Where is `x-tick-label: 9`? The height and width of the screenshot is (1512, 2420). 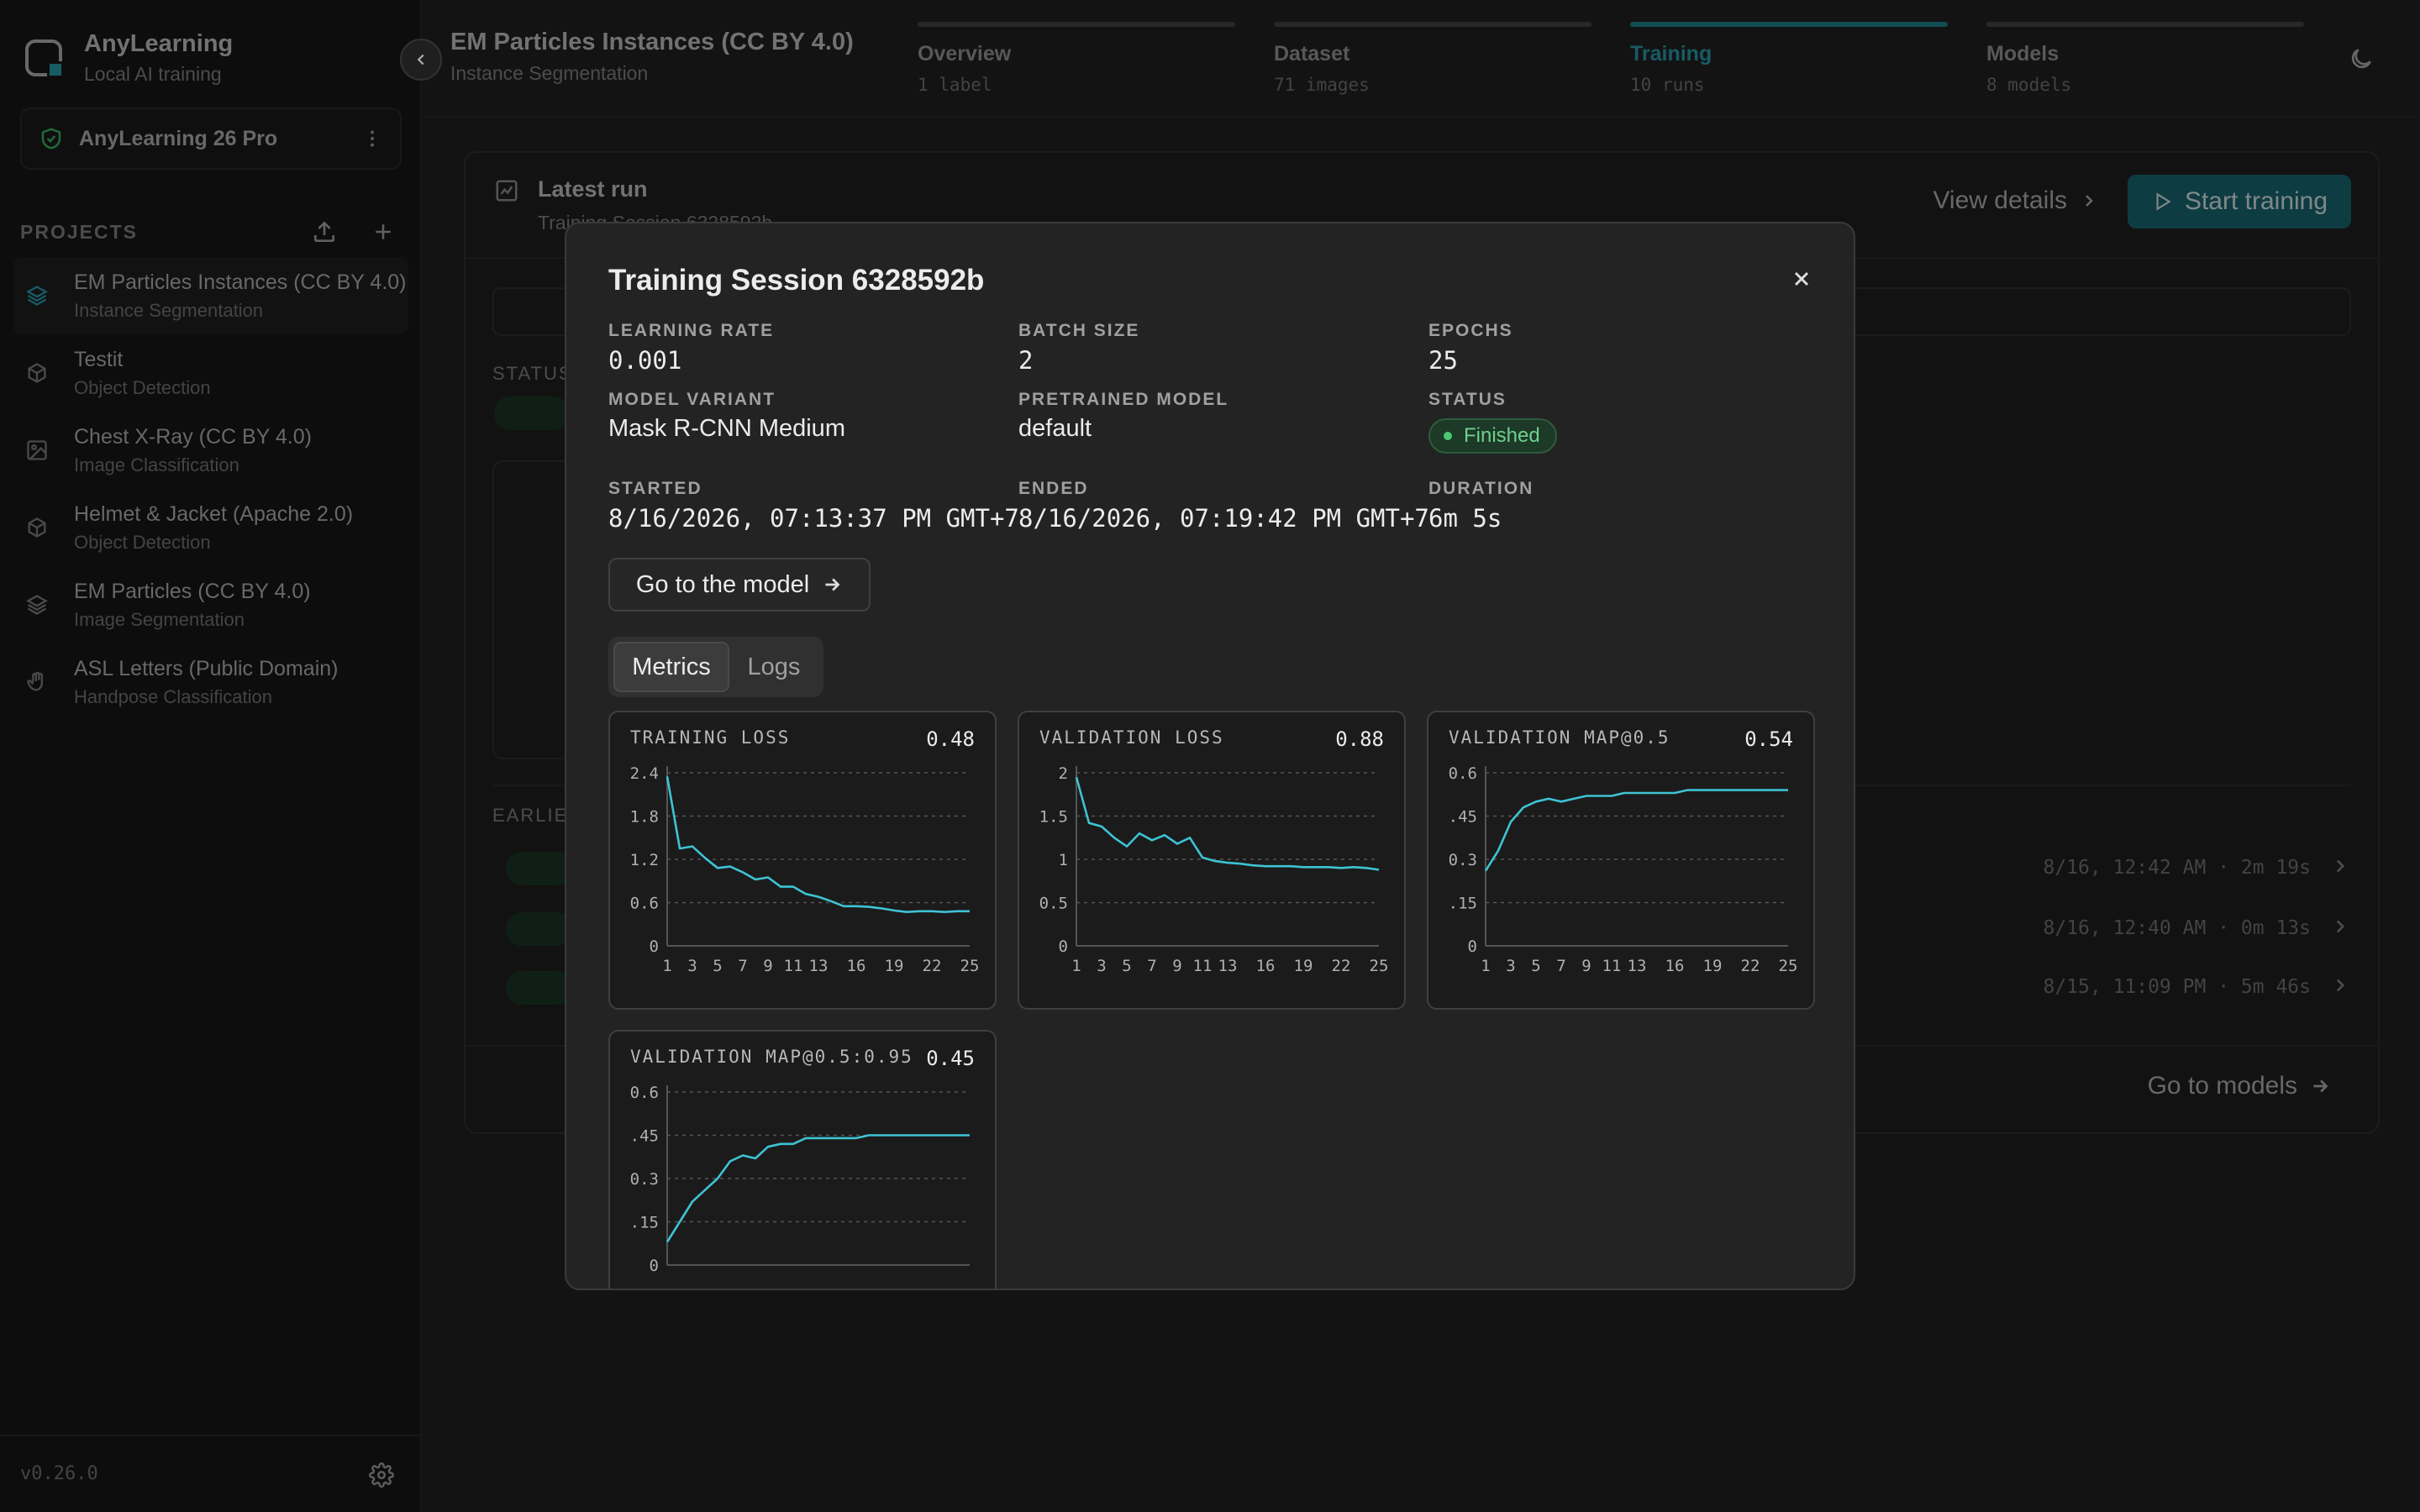
x-tick-label: 9 is located at coordinates (1586, 966).